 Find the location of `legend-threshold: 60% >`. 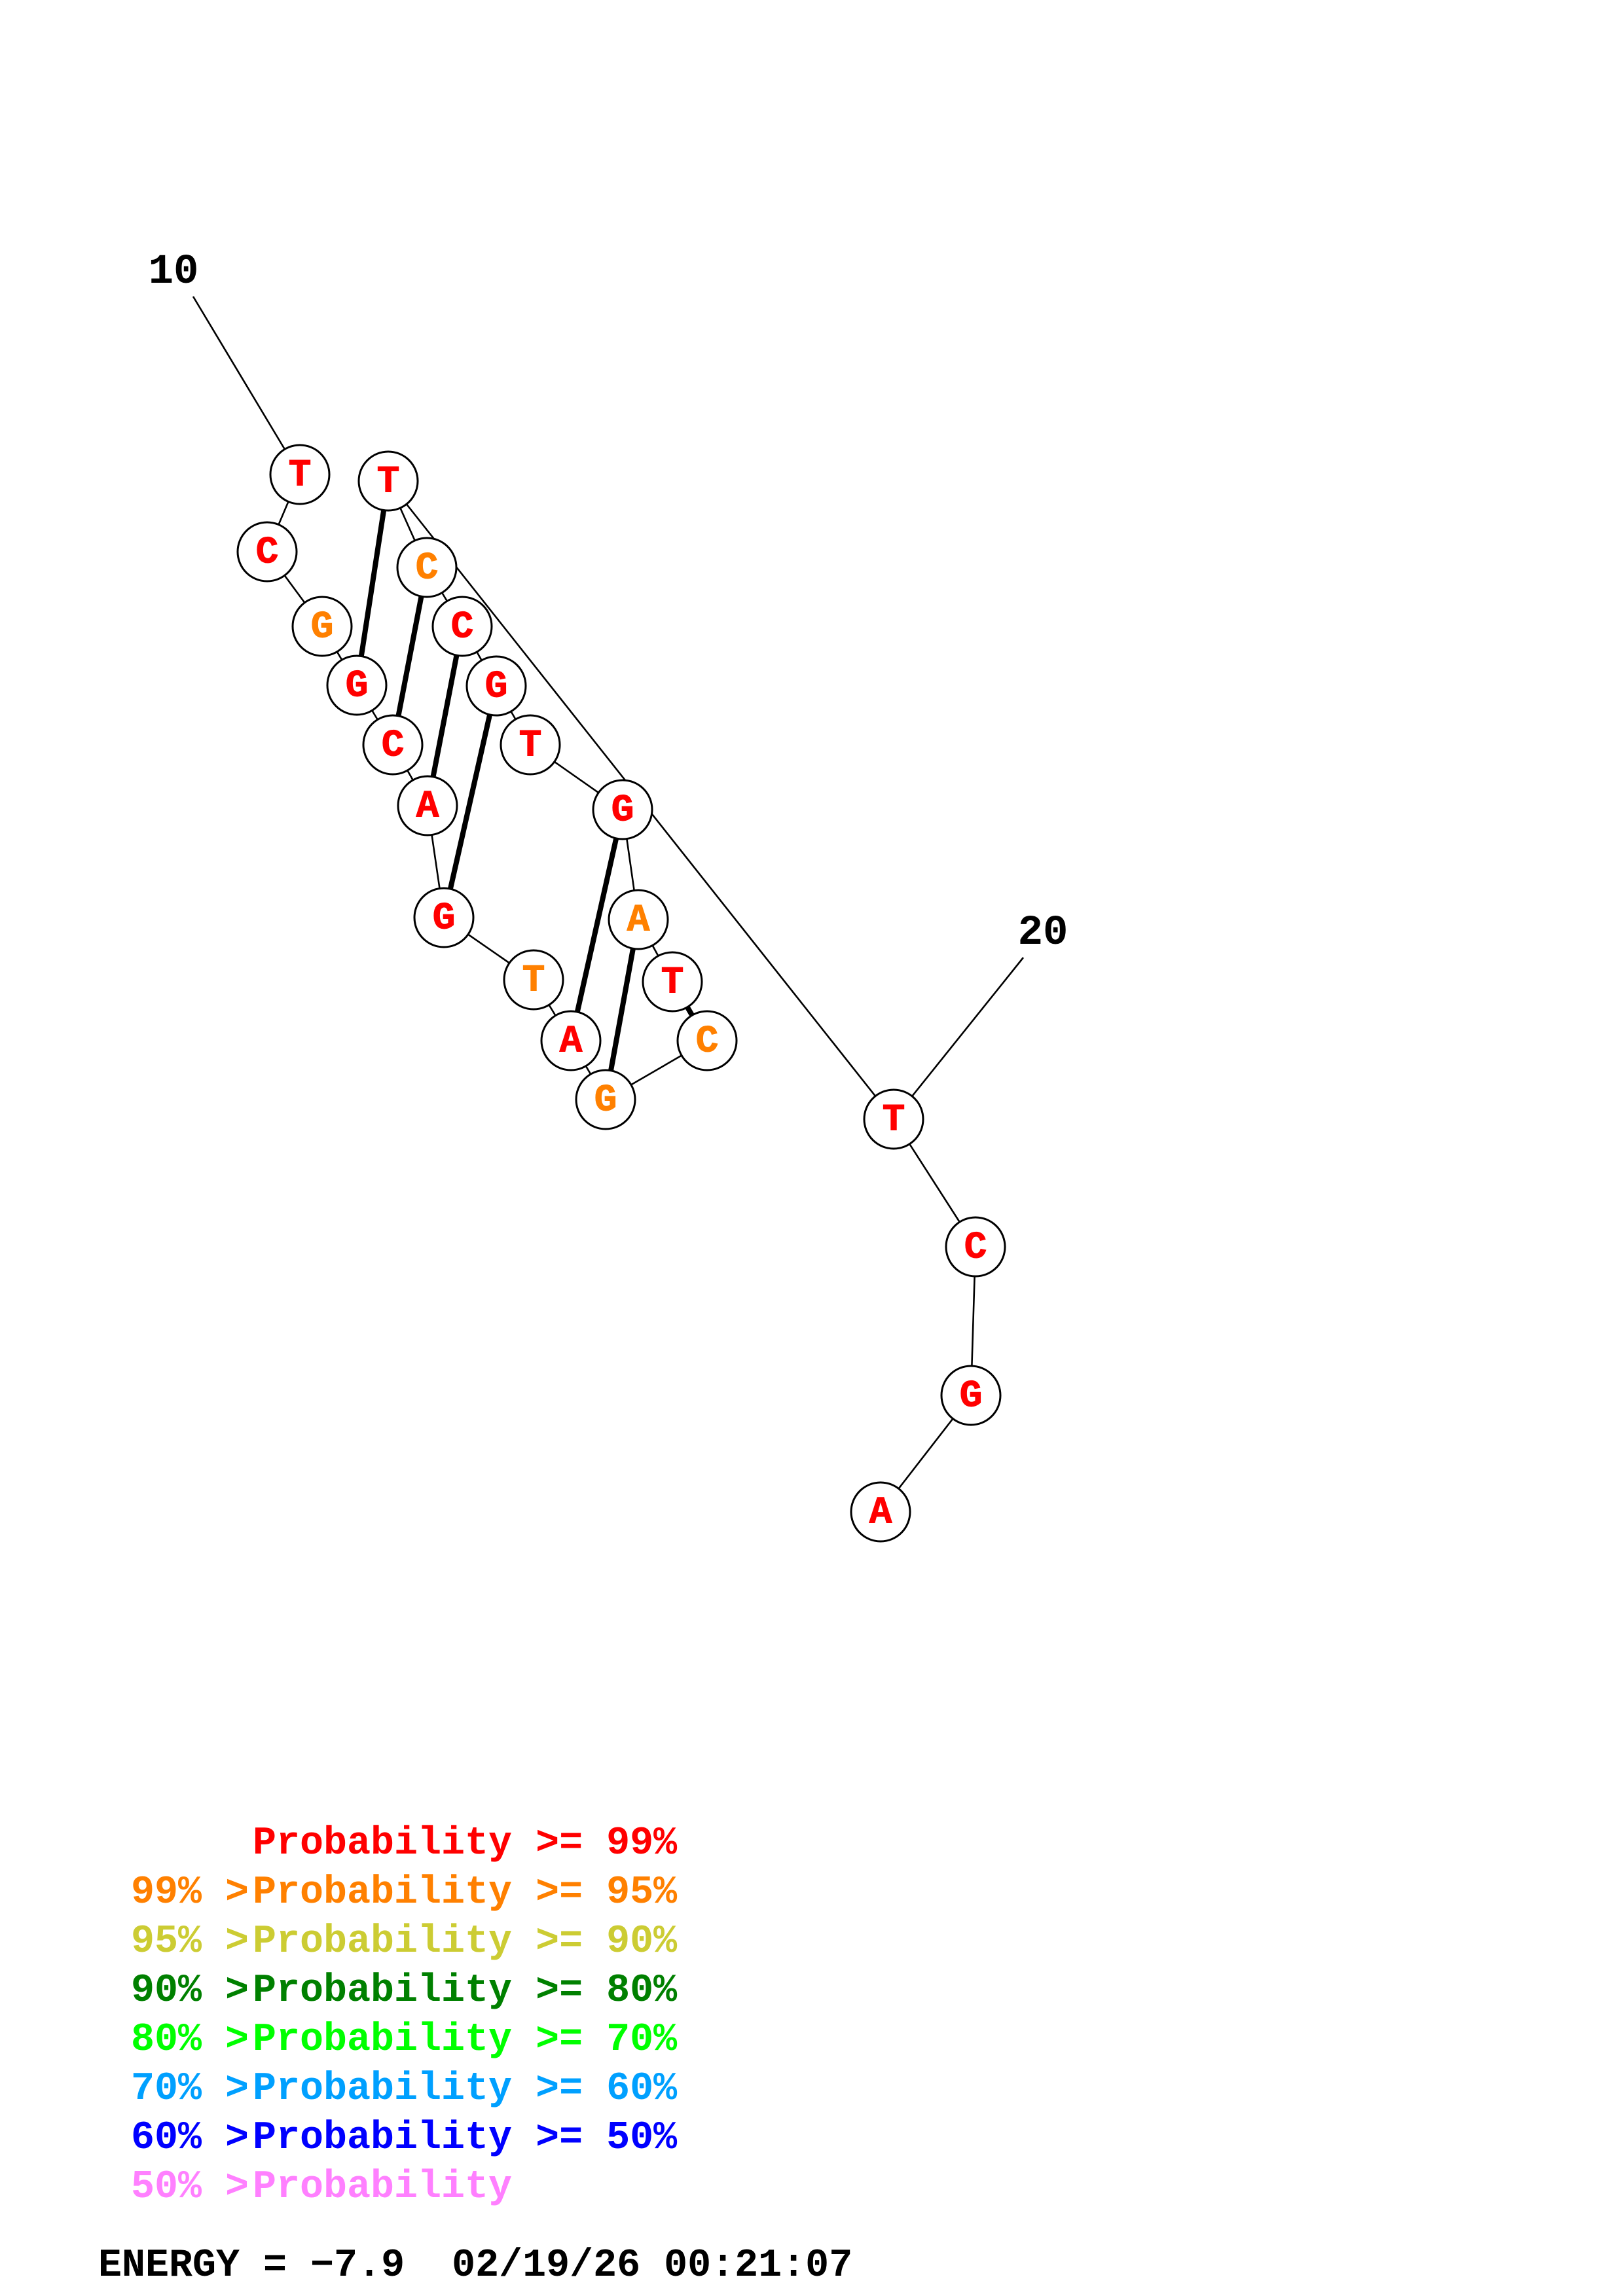

legend-threshold: 60% > is located at coordinates (189, 2138).